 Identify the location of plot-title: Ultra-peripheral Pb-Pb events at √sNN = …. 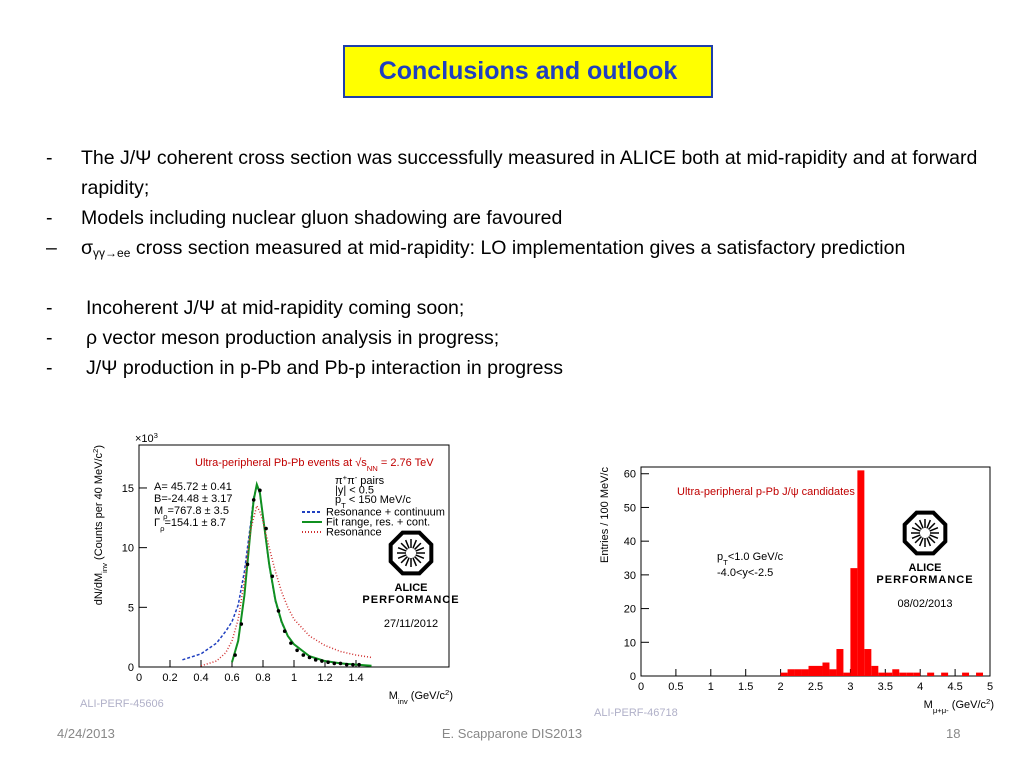
(314, 465).